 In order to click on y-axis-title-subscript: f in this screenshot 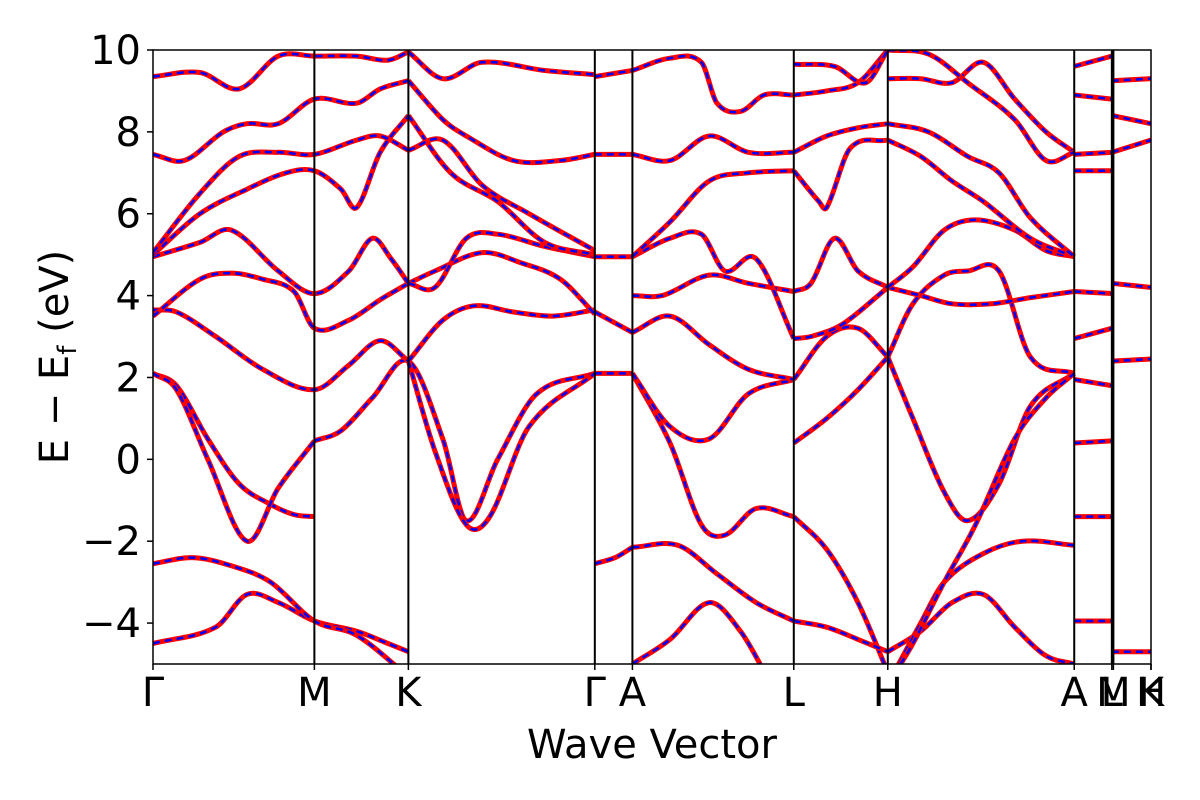, I will do `click(68, 350)`.